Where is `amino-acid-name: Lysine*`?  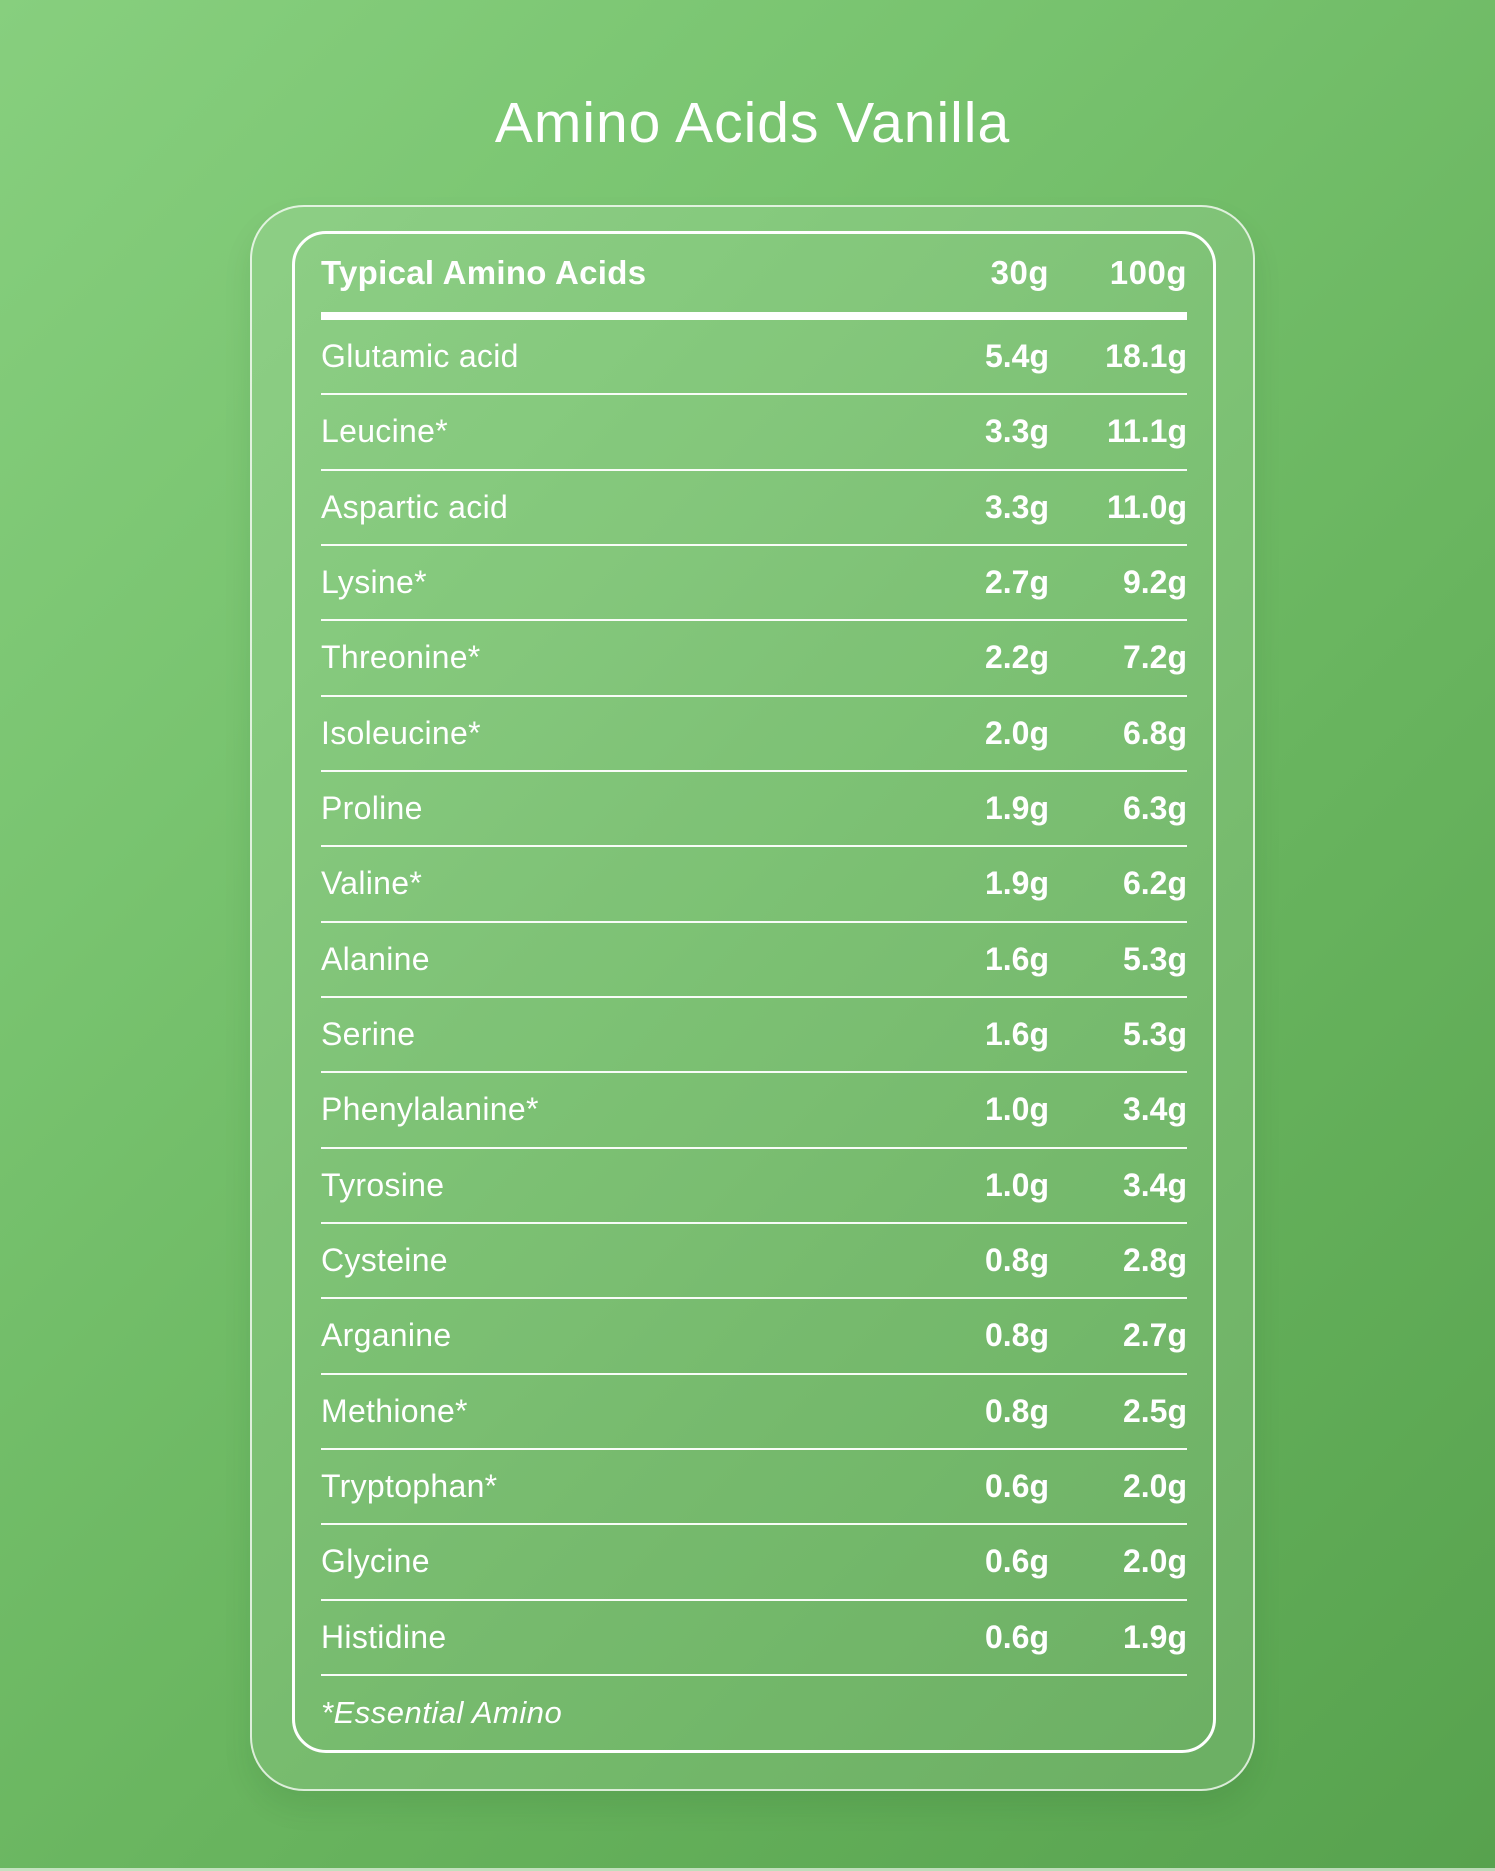
amino-acid-name: Lysine* is located at coordinates (374, 582).